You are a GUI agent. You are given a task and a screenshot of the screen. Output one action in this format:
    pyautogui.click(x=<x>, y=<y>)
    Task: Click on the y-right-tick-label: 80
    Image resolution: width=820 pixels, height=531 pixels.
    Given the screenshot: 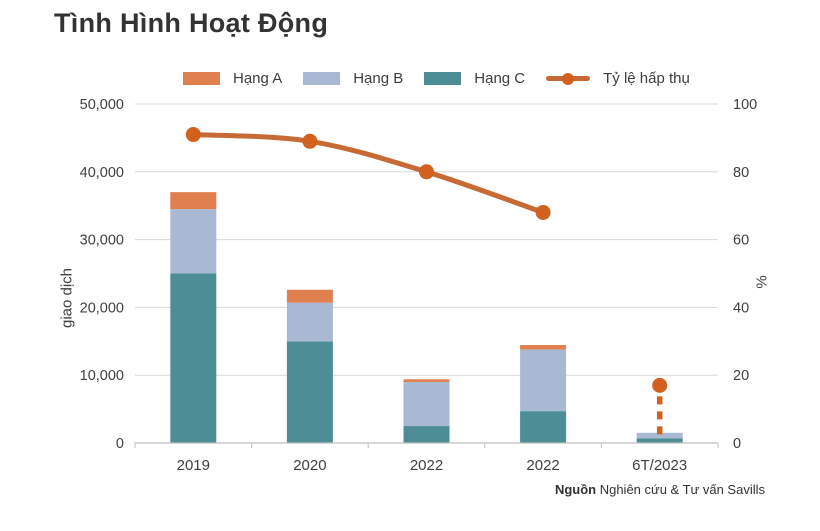 What is the action you would take?
    pyautogui.click(x=741, y=173)
    